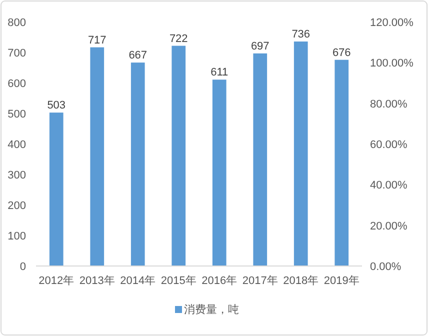 The width and height of the screenshot is (428, 336). I want to click on y-tick-label: 500, so click(17, 114).